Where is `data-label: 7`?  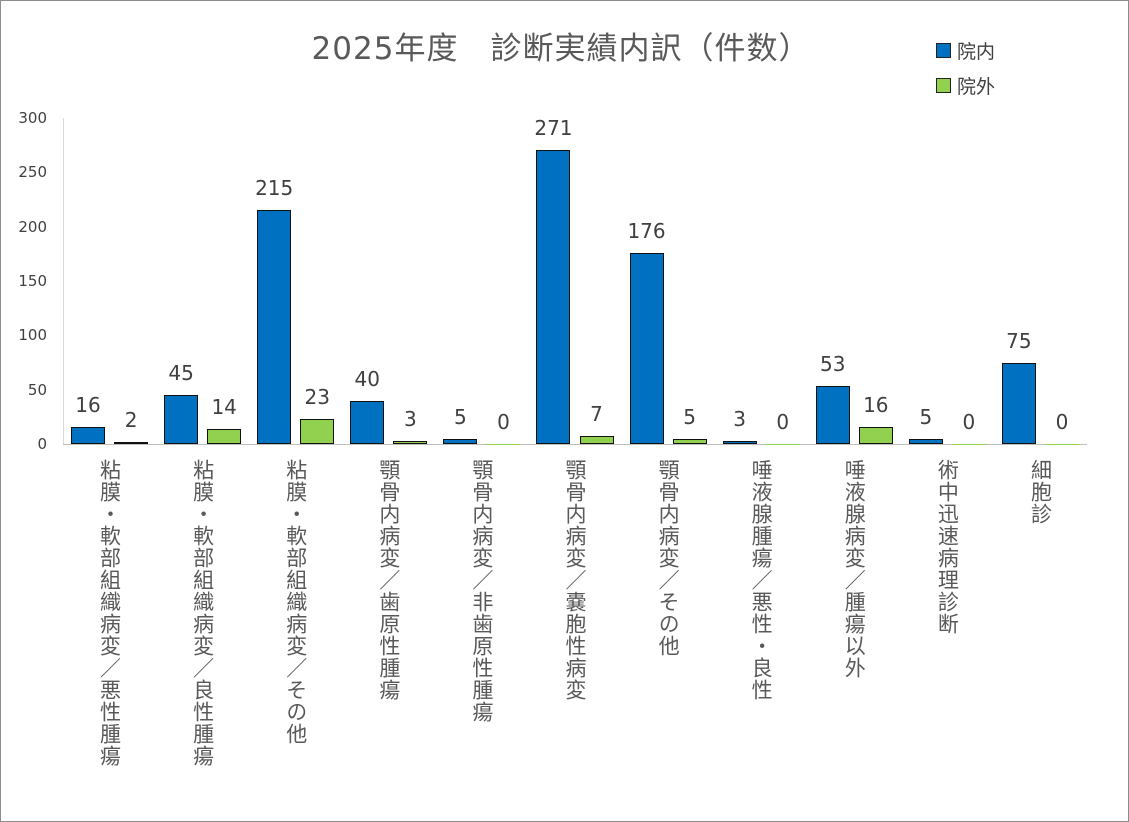
data-label: 7 is located at coordinates (596, 414).